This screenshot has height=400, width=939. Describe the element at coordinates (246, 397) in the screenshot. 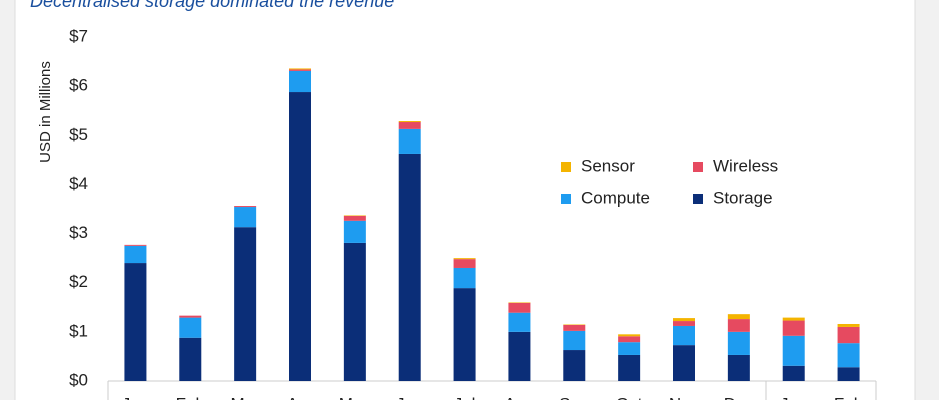

I see `x-tick-label: Mar` at that location.